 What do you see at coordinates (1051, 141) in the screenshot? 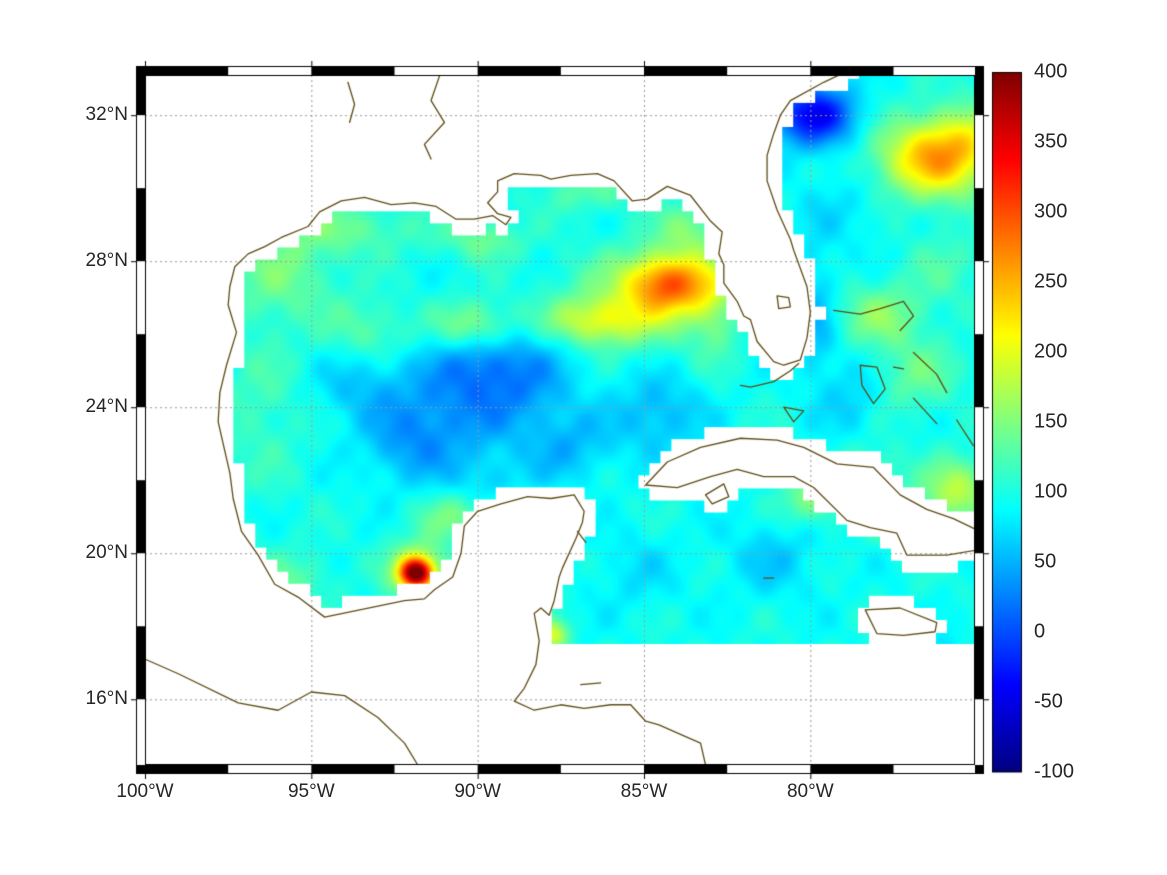
I see `colorbar-tick-label: 350` at bounding box center [1051, 141].